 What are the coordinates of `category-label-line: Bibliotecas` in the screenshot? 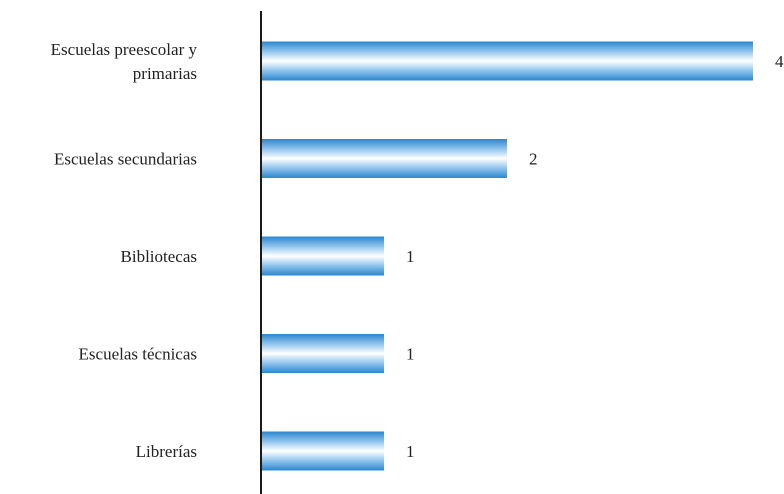 It's located at (159, 256).